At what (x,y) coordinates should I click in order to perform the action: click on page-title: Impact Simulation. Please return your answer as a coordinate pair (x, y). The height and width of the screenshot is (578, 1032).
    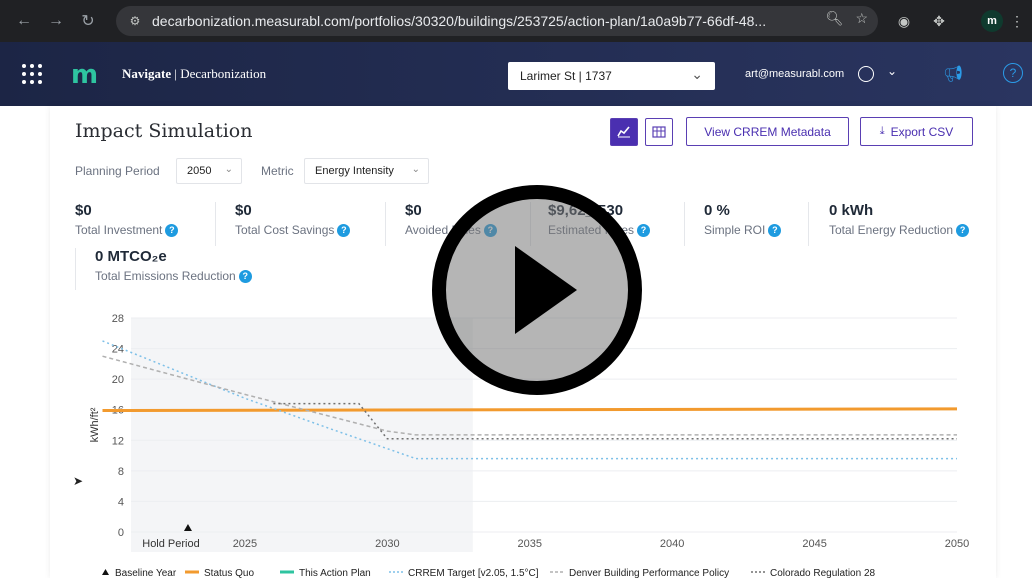
    Looking at the image, I should click on (164, 131).